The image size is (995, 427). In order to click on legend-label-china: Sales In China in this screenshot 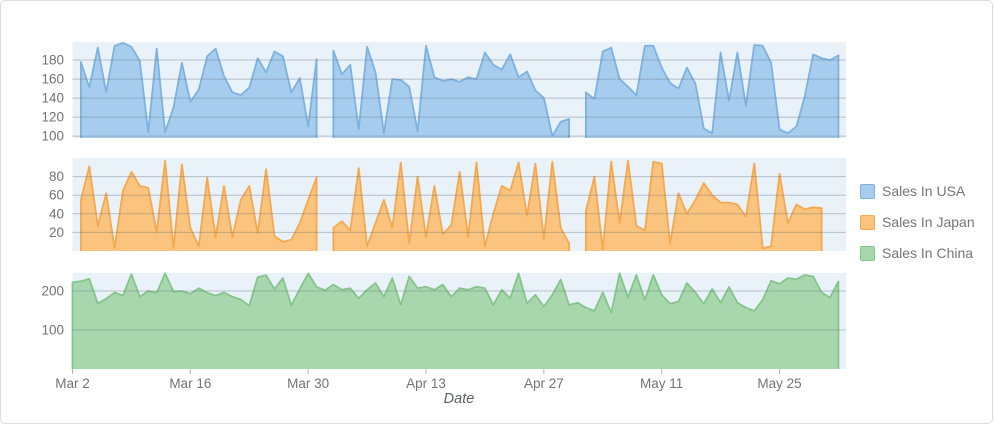, I will do `click(928, 253)`.